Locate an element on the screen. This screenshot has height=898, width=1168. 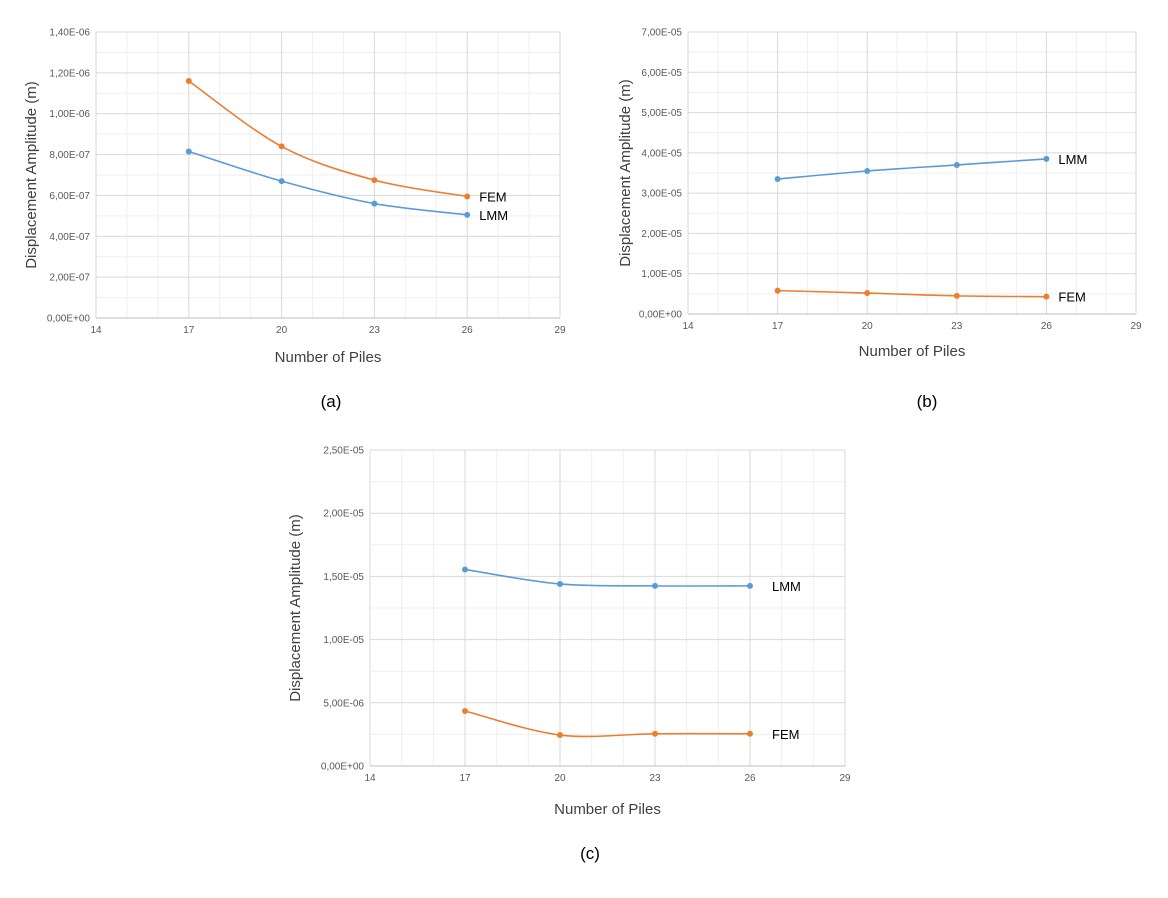
y-tick-label: 4,00E-07 is located at coordinates (69, 237).